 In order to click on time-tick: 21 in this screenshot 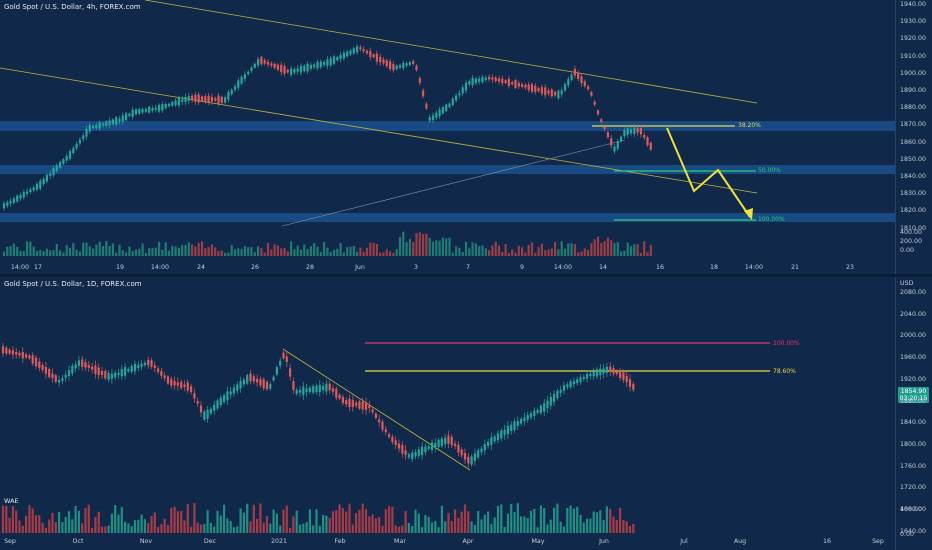, I will do `click(795, 267)`.